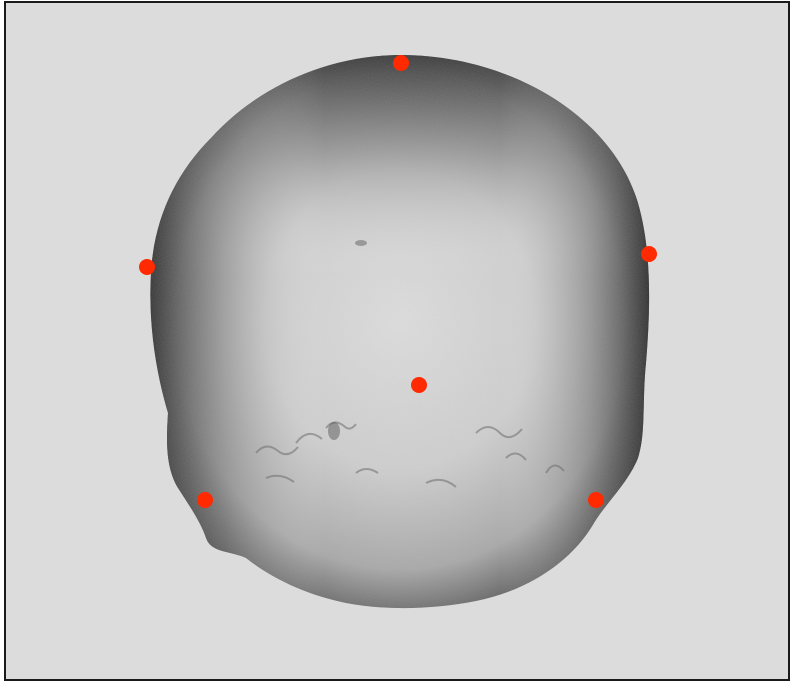  I want to click on landmark-bottom-right, so click(596, 500).